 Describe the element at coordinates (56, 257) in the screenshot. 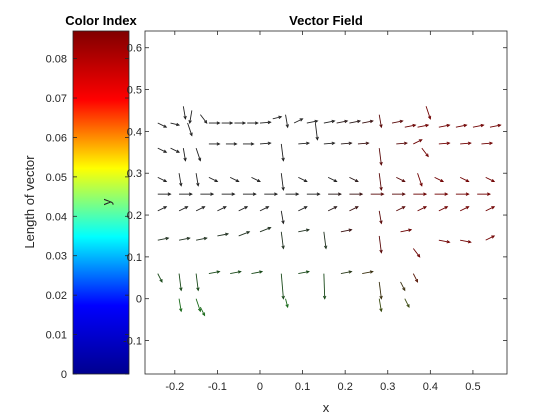

I see `colorbar-tick-label: 0.03` at that location.